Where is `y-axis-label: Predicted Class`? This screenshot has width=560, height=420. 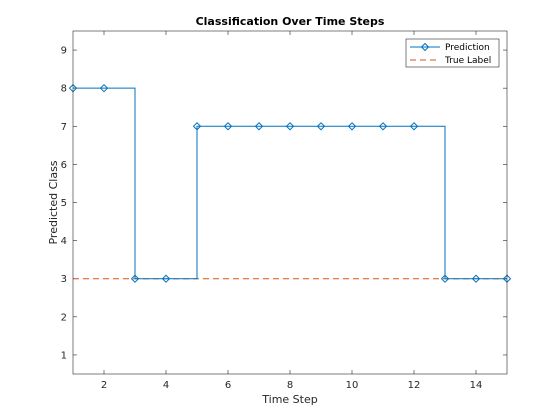 y-axis-label: Predicted Class is located at coordinates (53, 202).